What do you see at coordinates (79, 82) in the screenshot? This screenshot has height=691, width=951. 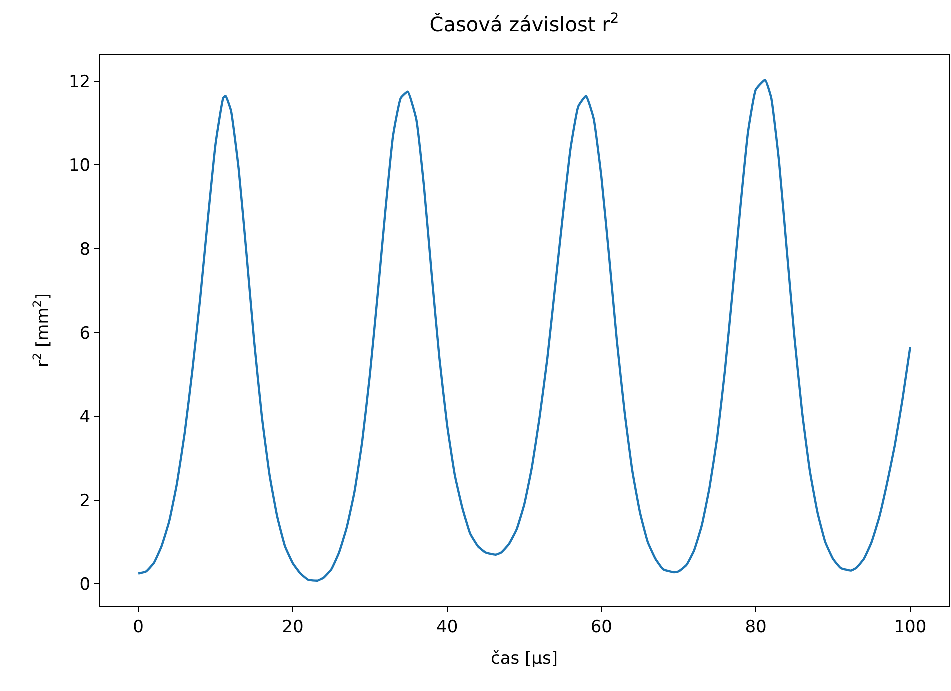 I see `y-tick-label: 12` at bounding box center [79, 82].